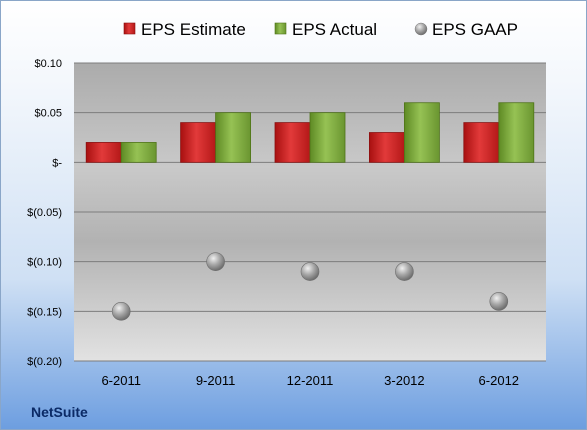 This screenshot has width=587, height=430. What do you see at coordinates (193, 29) in the screenshot?
I see `legend-label: EPS Estimate` at bounding box center [193, 29].